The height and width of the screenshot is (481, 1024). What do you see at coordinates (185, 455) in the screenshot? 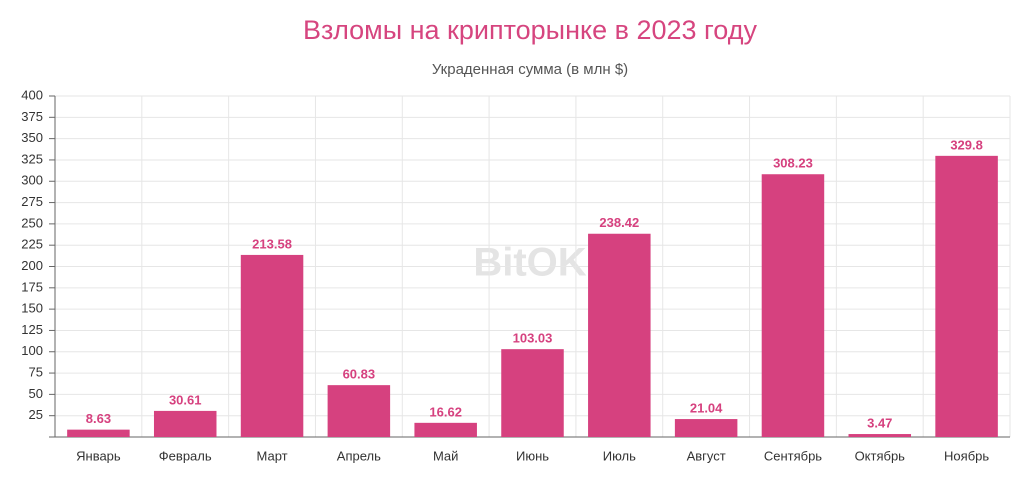
I see `x-tick-label: Февраль` at bounding box center [185, 455].